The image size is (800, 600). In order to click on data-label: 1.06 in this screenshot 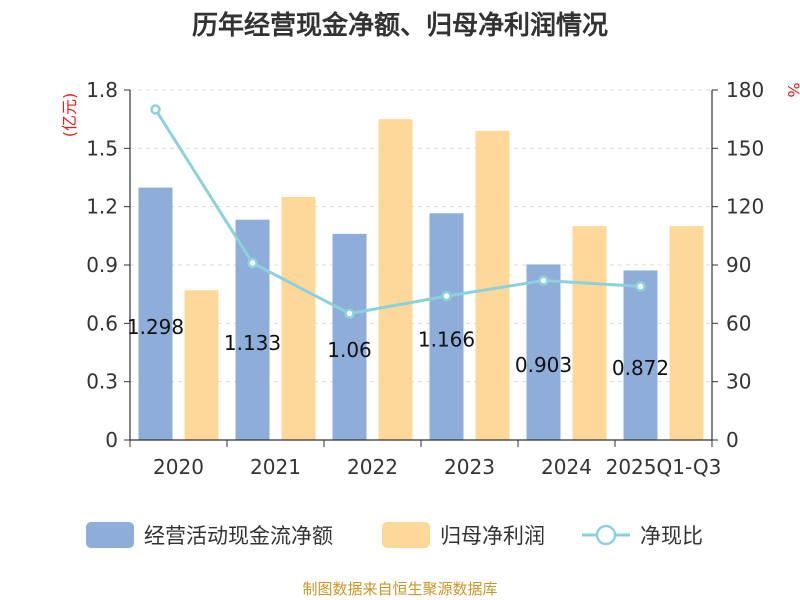, I will do `click(349, 350)`.